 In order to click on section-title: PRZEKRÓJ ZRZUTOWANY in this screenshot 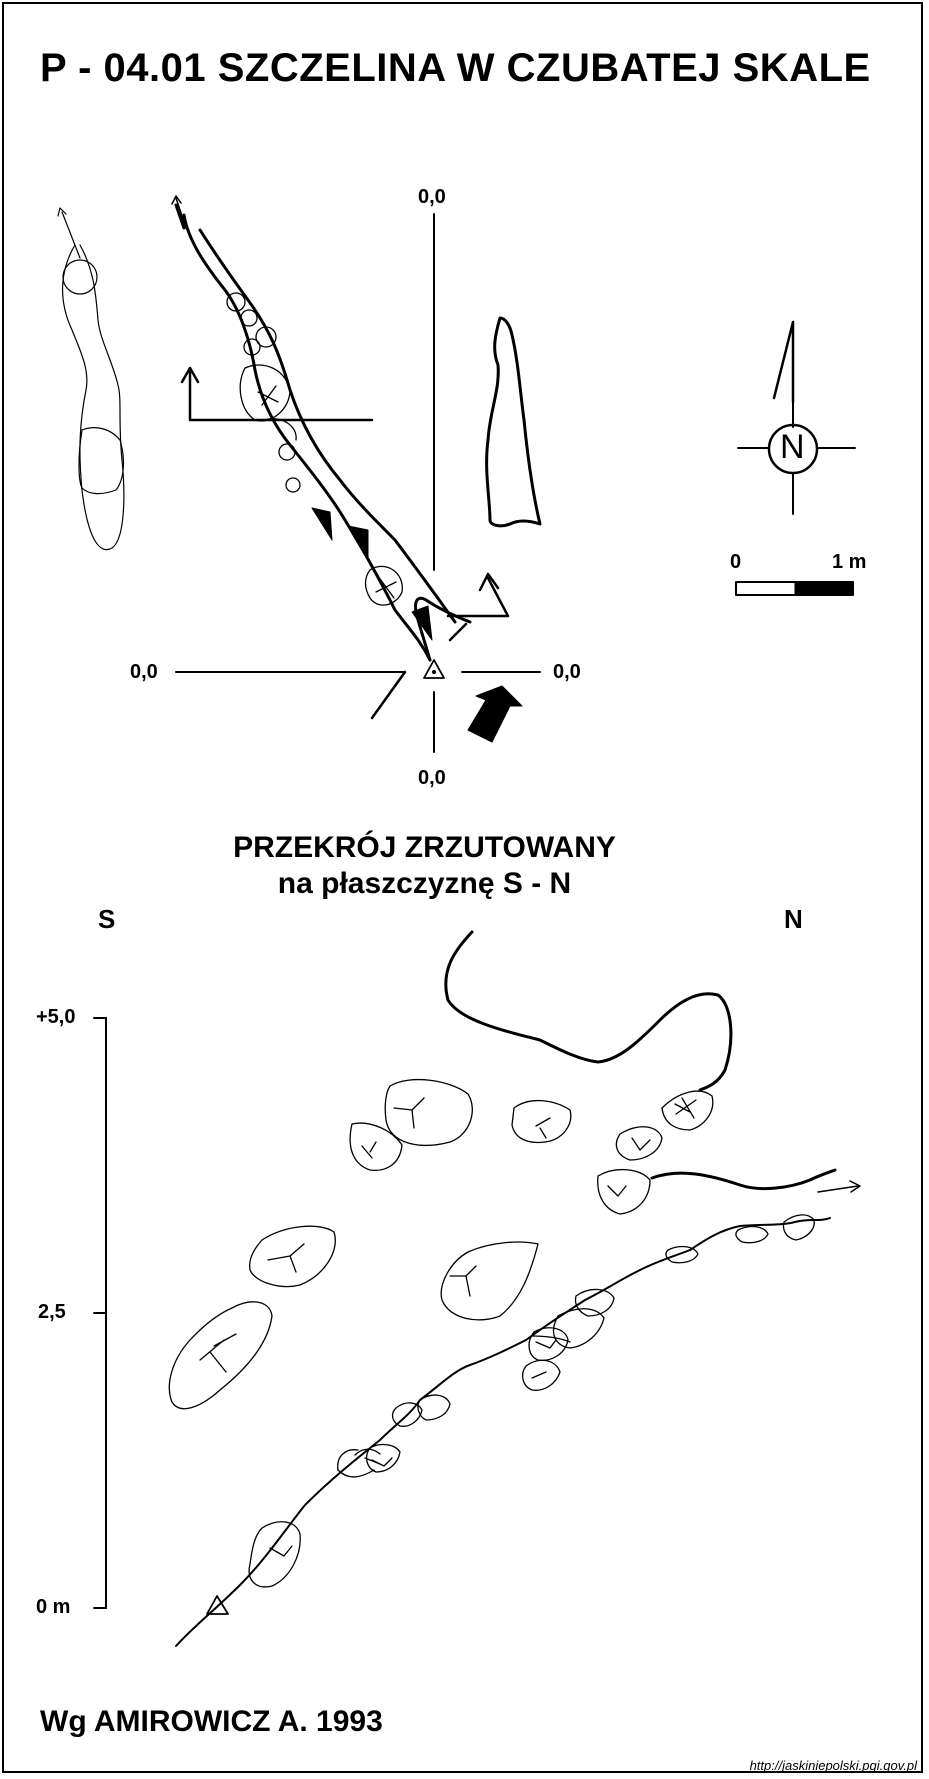, I will do `click(424, 847)`.